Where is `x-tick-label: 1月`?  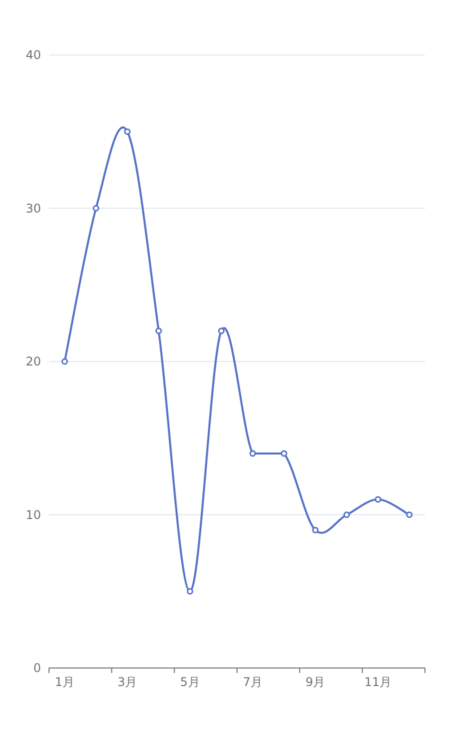 x-tick-label: 1月 is located at coordinates (64, 682).